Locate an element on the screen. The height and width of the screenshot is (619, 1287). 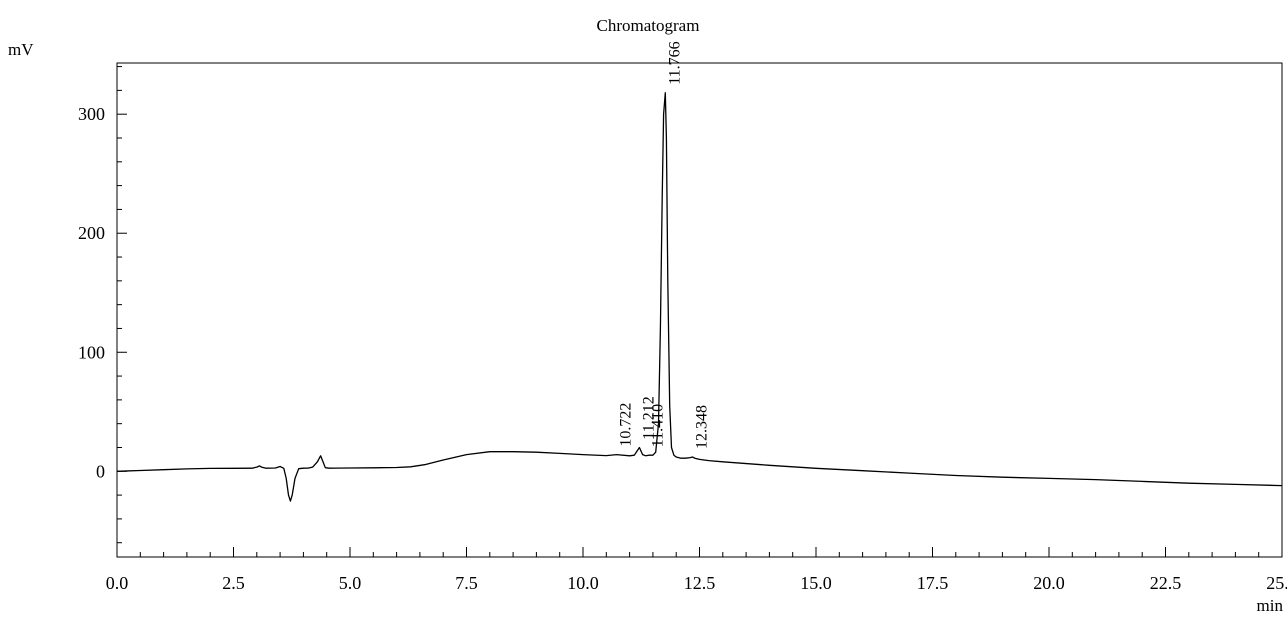
peak-retention-label: 11.410 is located at coordinates (658, 425).